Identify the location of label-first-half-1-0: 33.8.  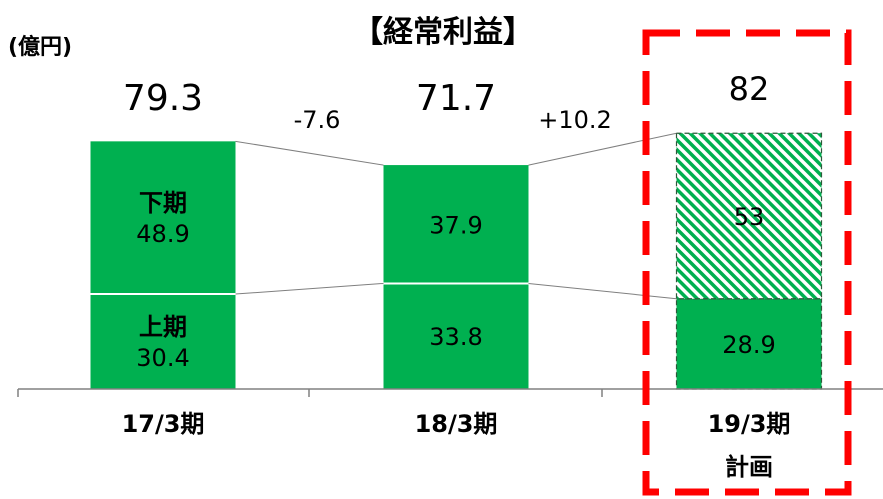
(455, 337).